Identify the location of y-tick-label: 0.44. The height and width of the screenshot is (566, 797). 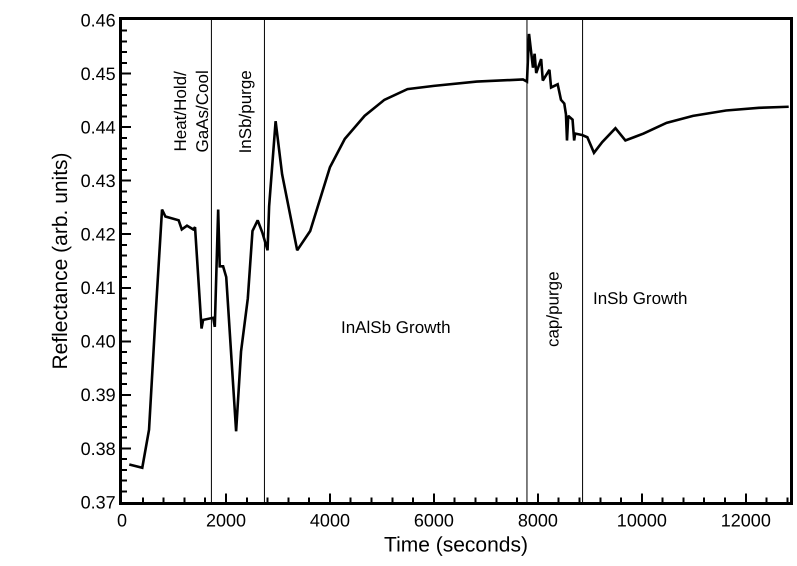
(98, 127).